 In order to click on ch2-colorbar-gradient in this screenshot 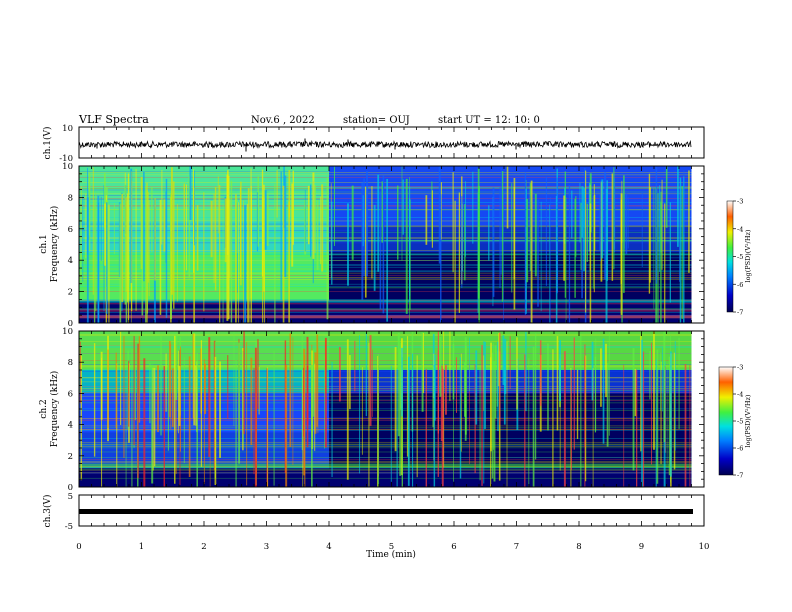, I will do `click(726, 421)`.